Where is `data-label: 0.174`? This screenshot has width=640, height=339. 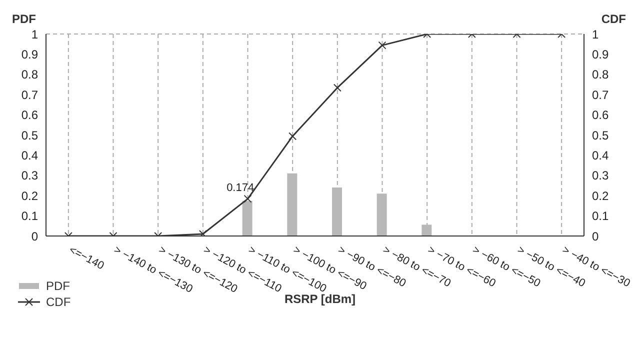 data-label: 0.174 is located at coordinates (240, 188).